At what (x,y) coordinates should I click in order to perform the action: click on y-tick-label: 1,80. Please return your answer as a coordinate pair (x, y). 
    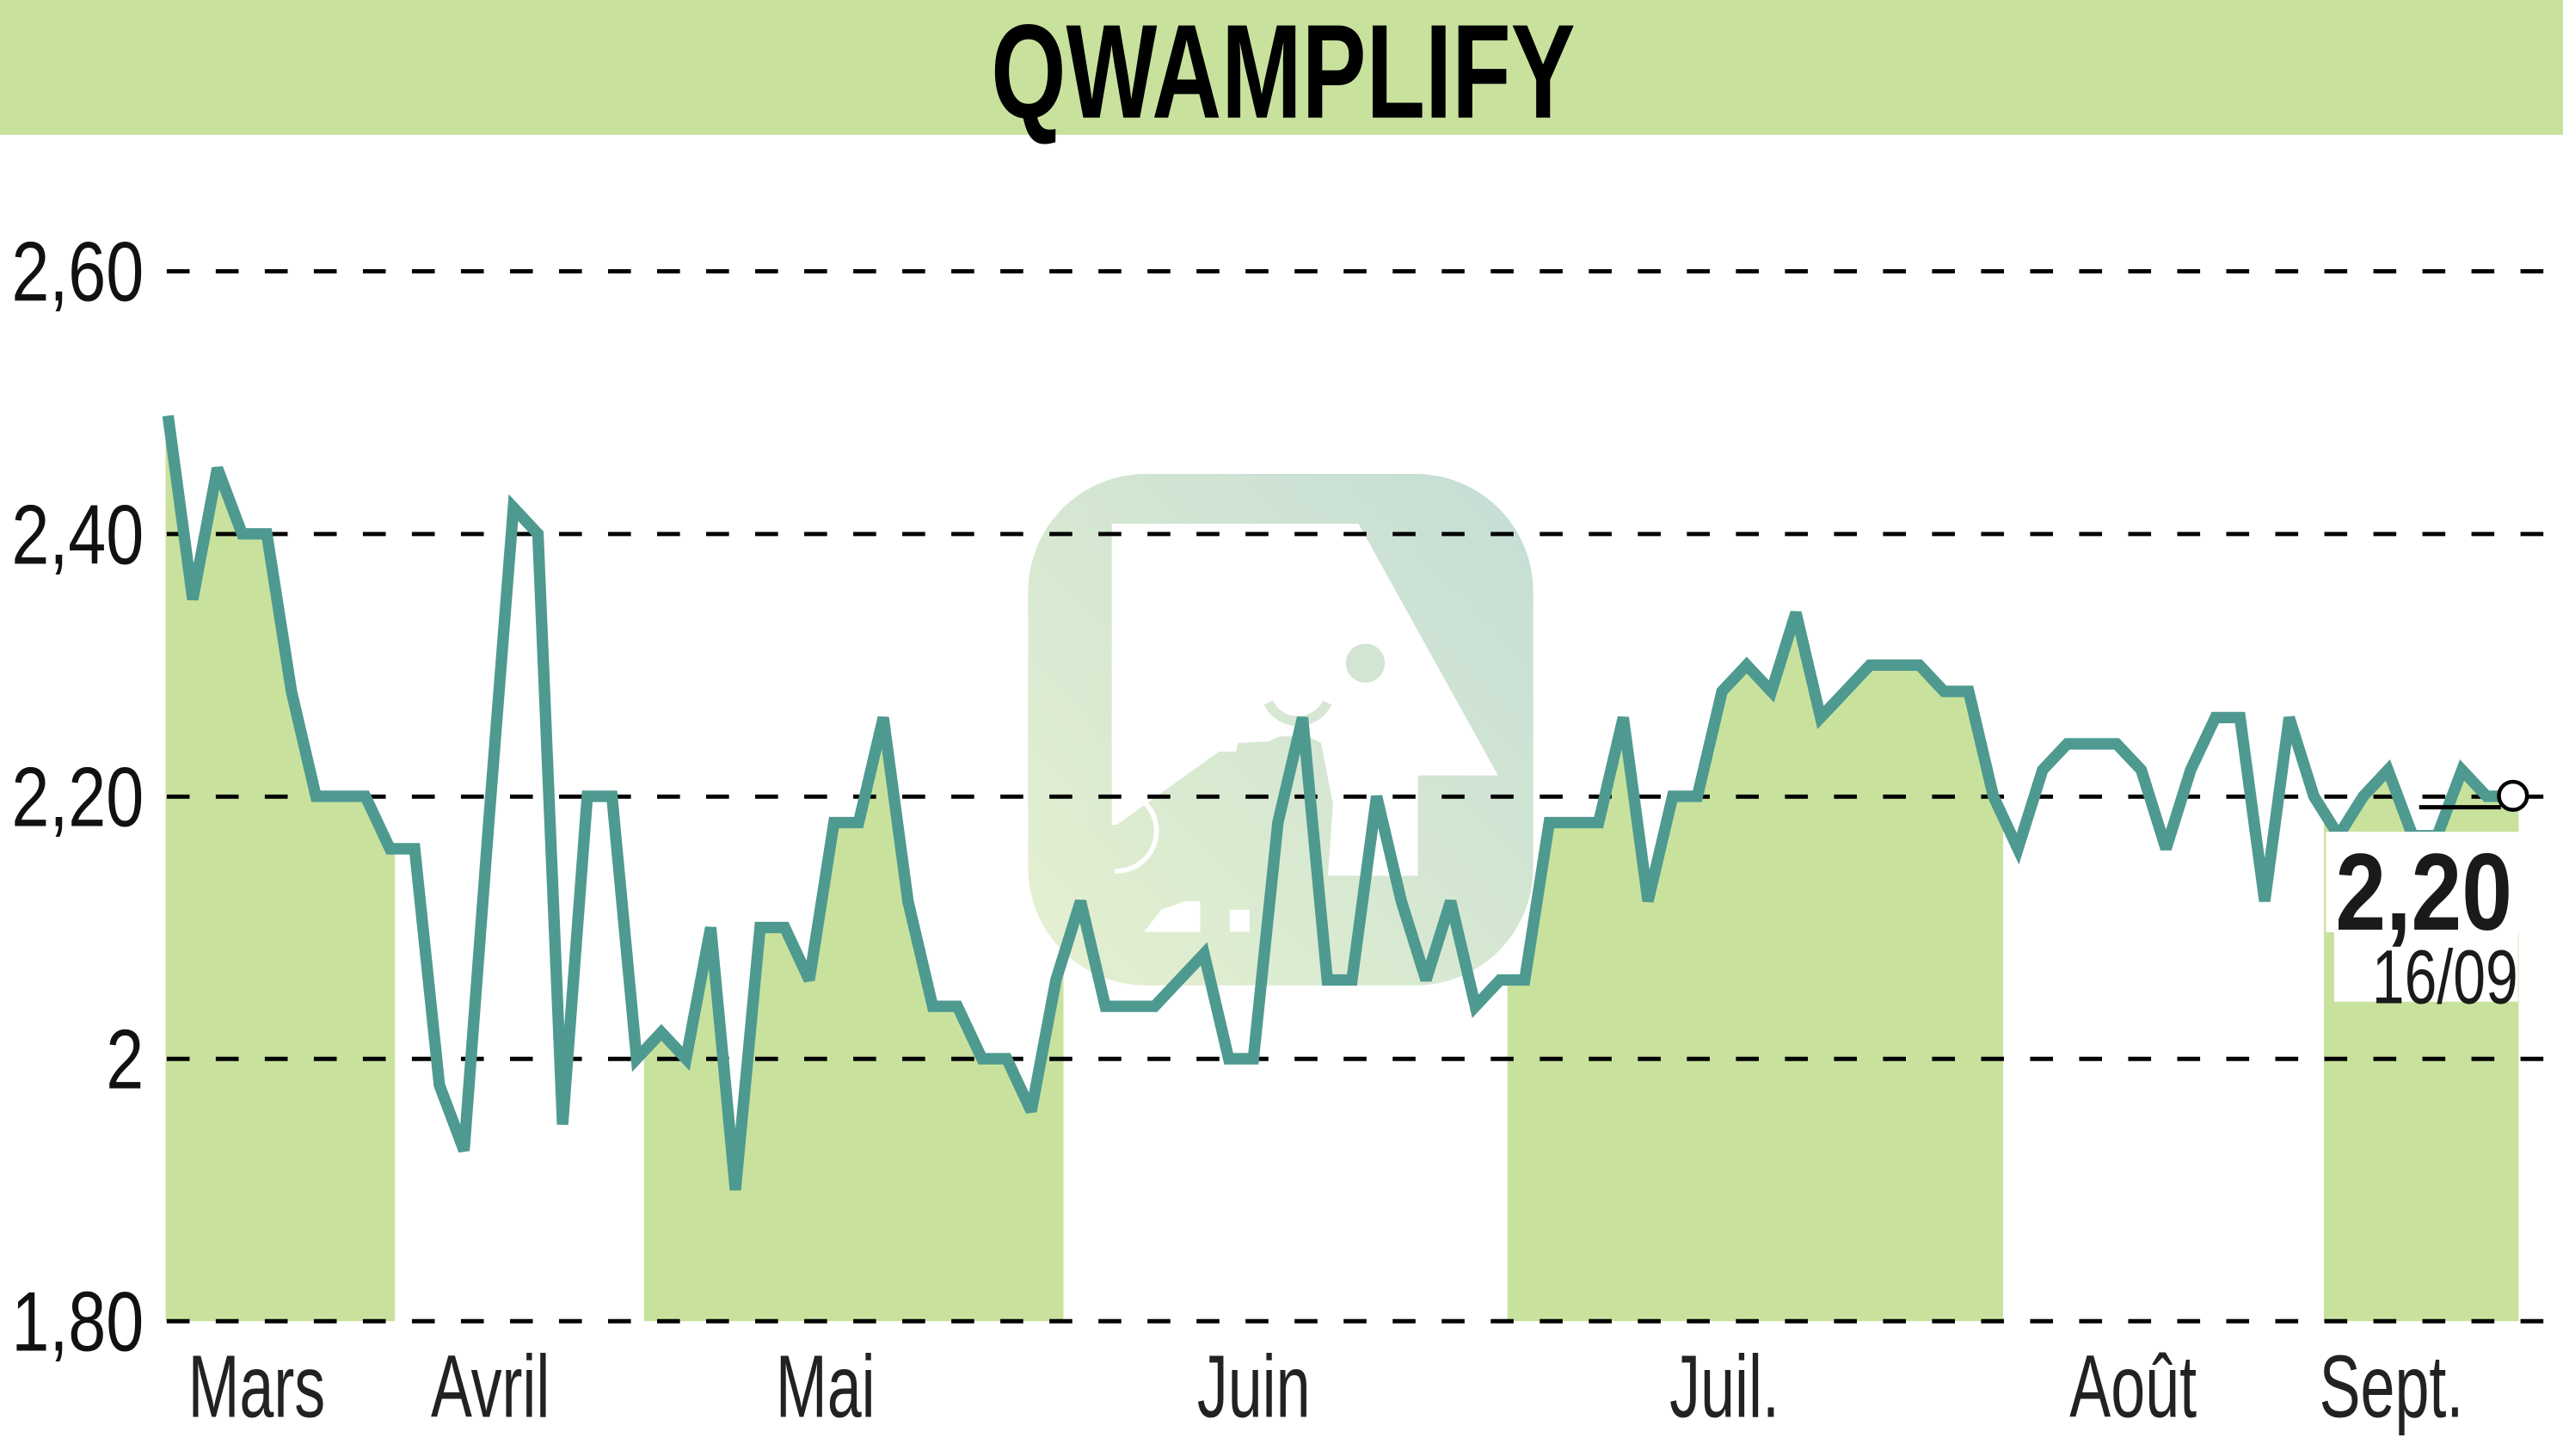
    Looking at the image, I should click on (77, 1321).